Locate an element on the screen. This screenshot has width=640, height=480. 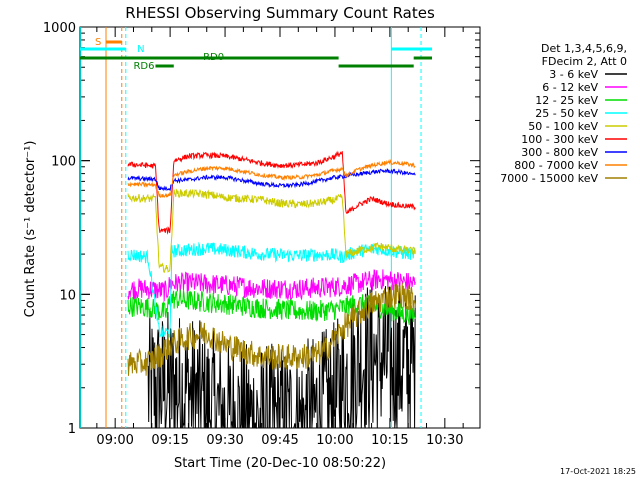
legend-entry-label: 300 - 800 keV is located at coordinates (559, 152).